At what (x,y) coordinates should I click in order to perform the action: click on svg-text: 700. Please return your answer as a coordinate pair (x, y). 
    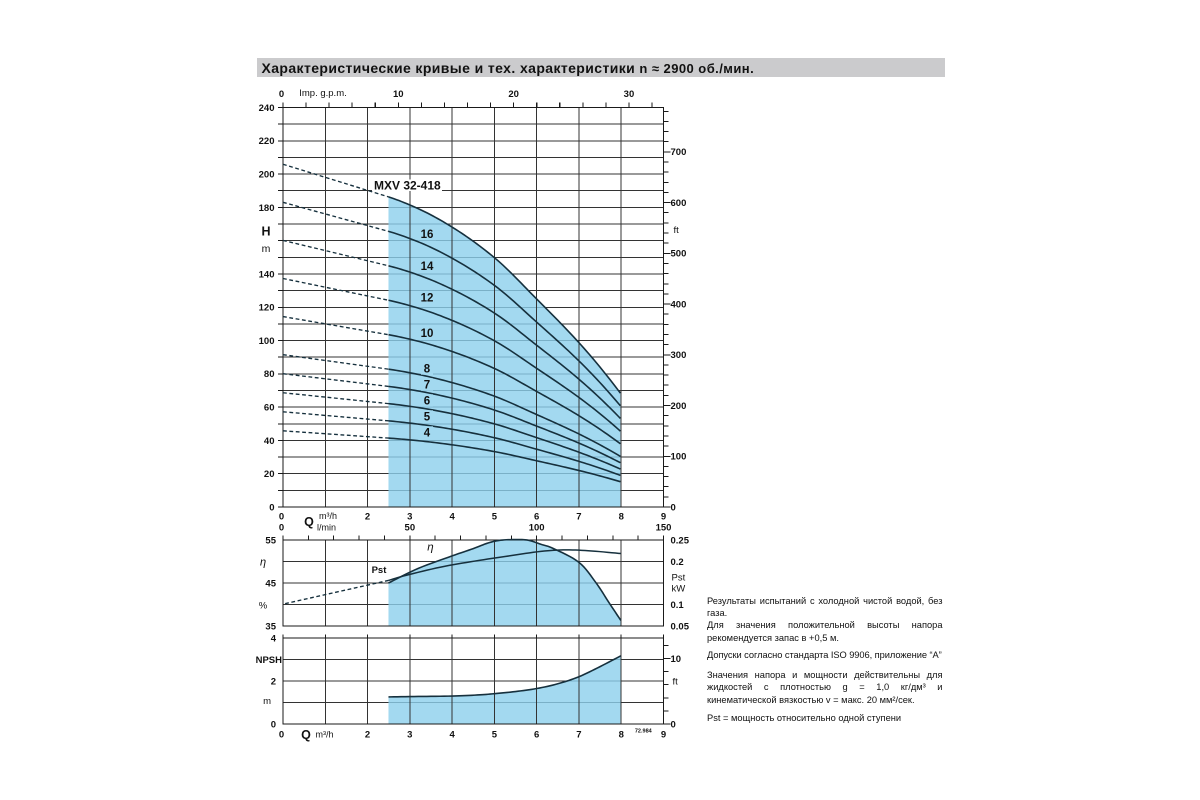
    Looking at the image, I should click on (679, 152).